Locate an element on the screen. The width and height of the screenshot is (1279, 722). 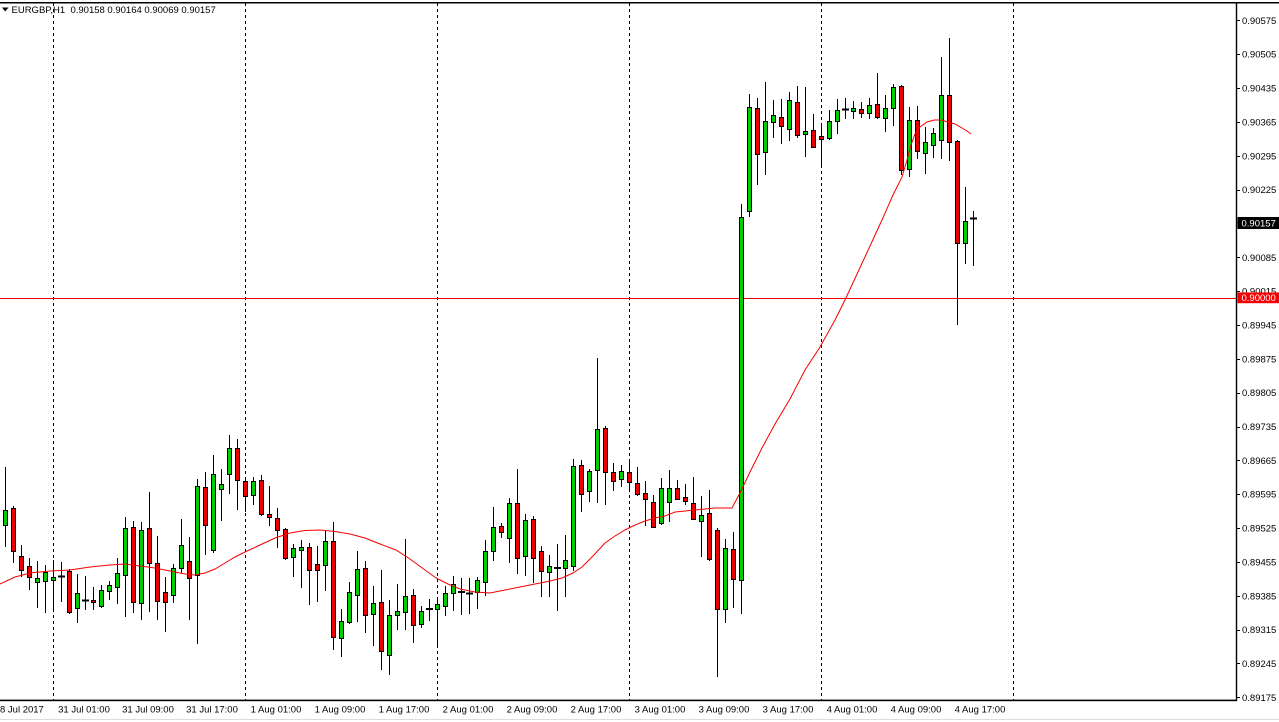
svg-text: 3 Aug 17:00 is located at coordinates (788, 710).